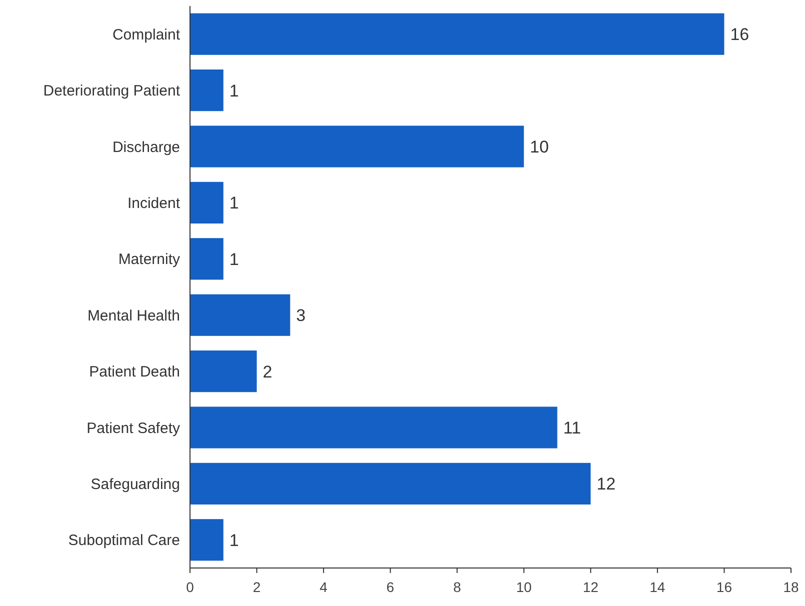 The height and width of the screenshot is (606, 805). What do you see at coordinates (133, 315) in the screenshot?
I see `y-tick-label: Mental Health` at bounding box center [133, 315].